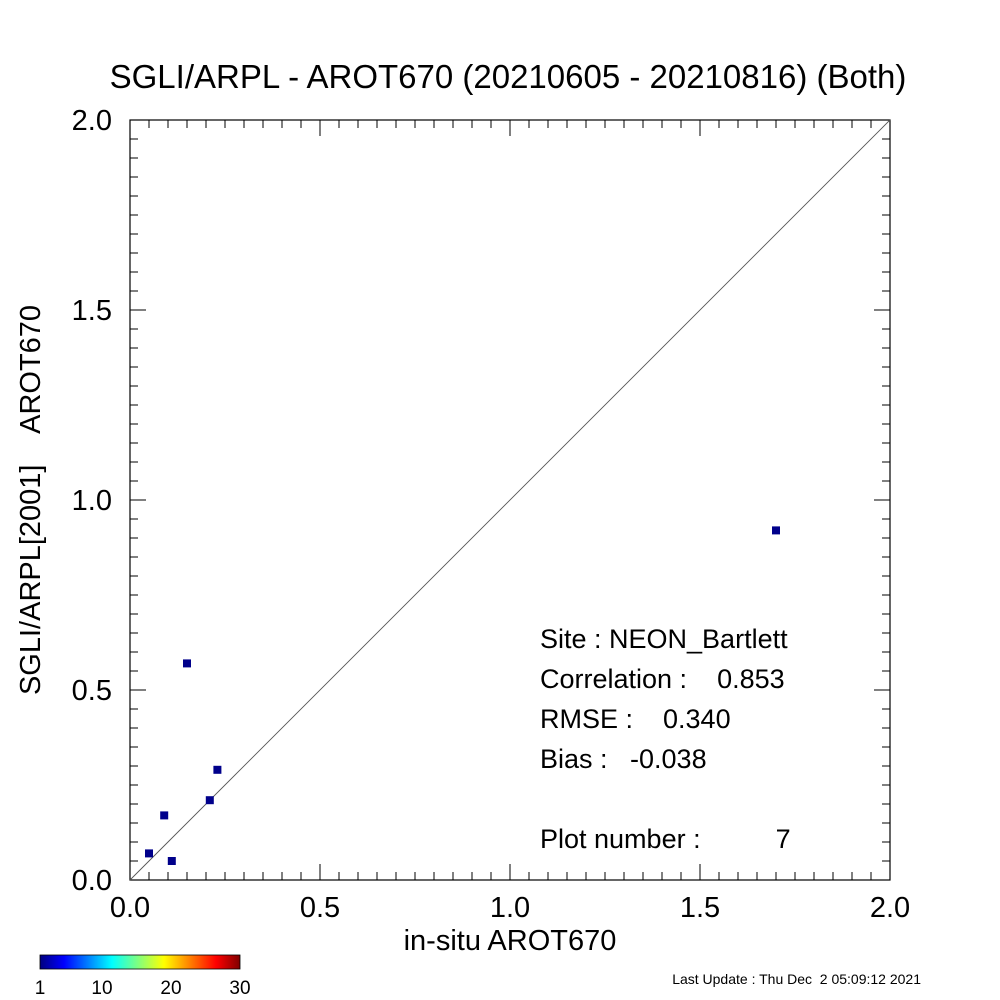 The width and height of the screenshot is (1000, 1000). Describe the element at coordinates (623, 759) in the screenshot. I see `stat-bias: Bias : -0.038` at that location.